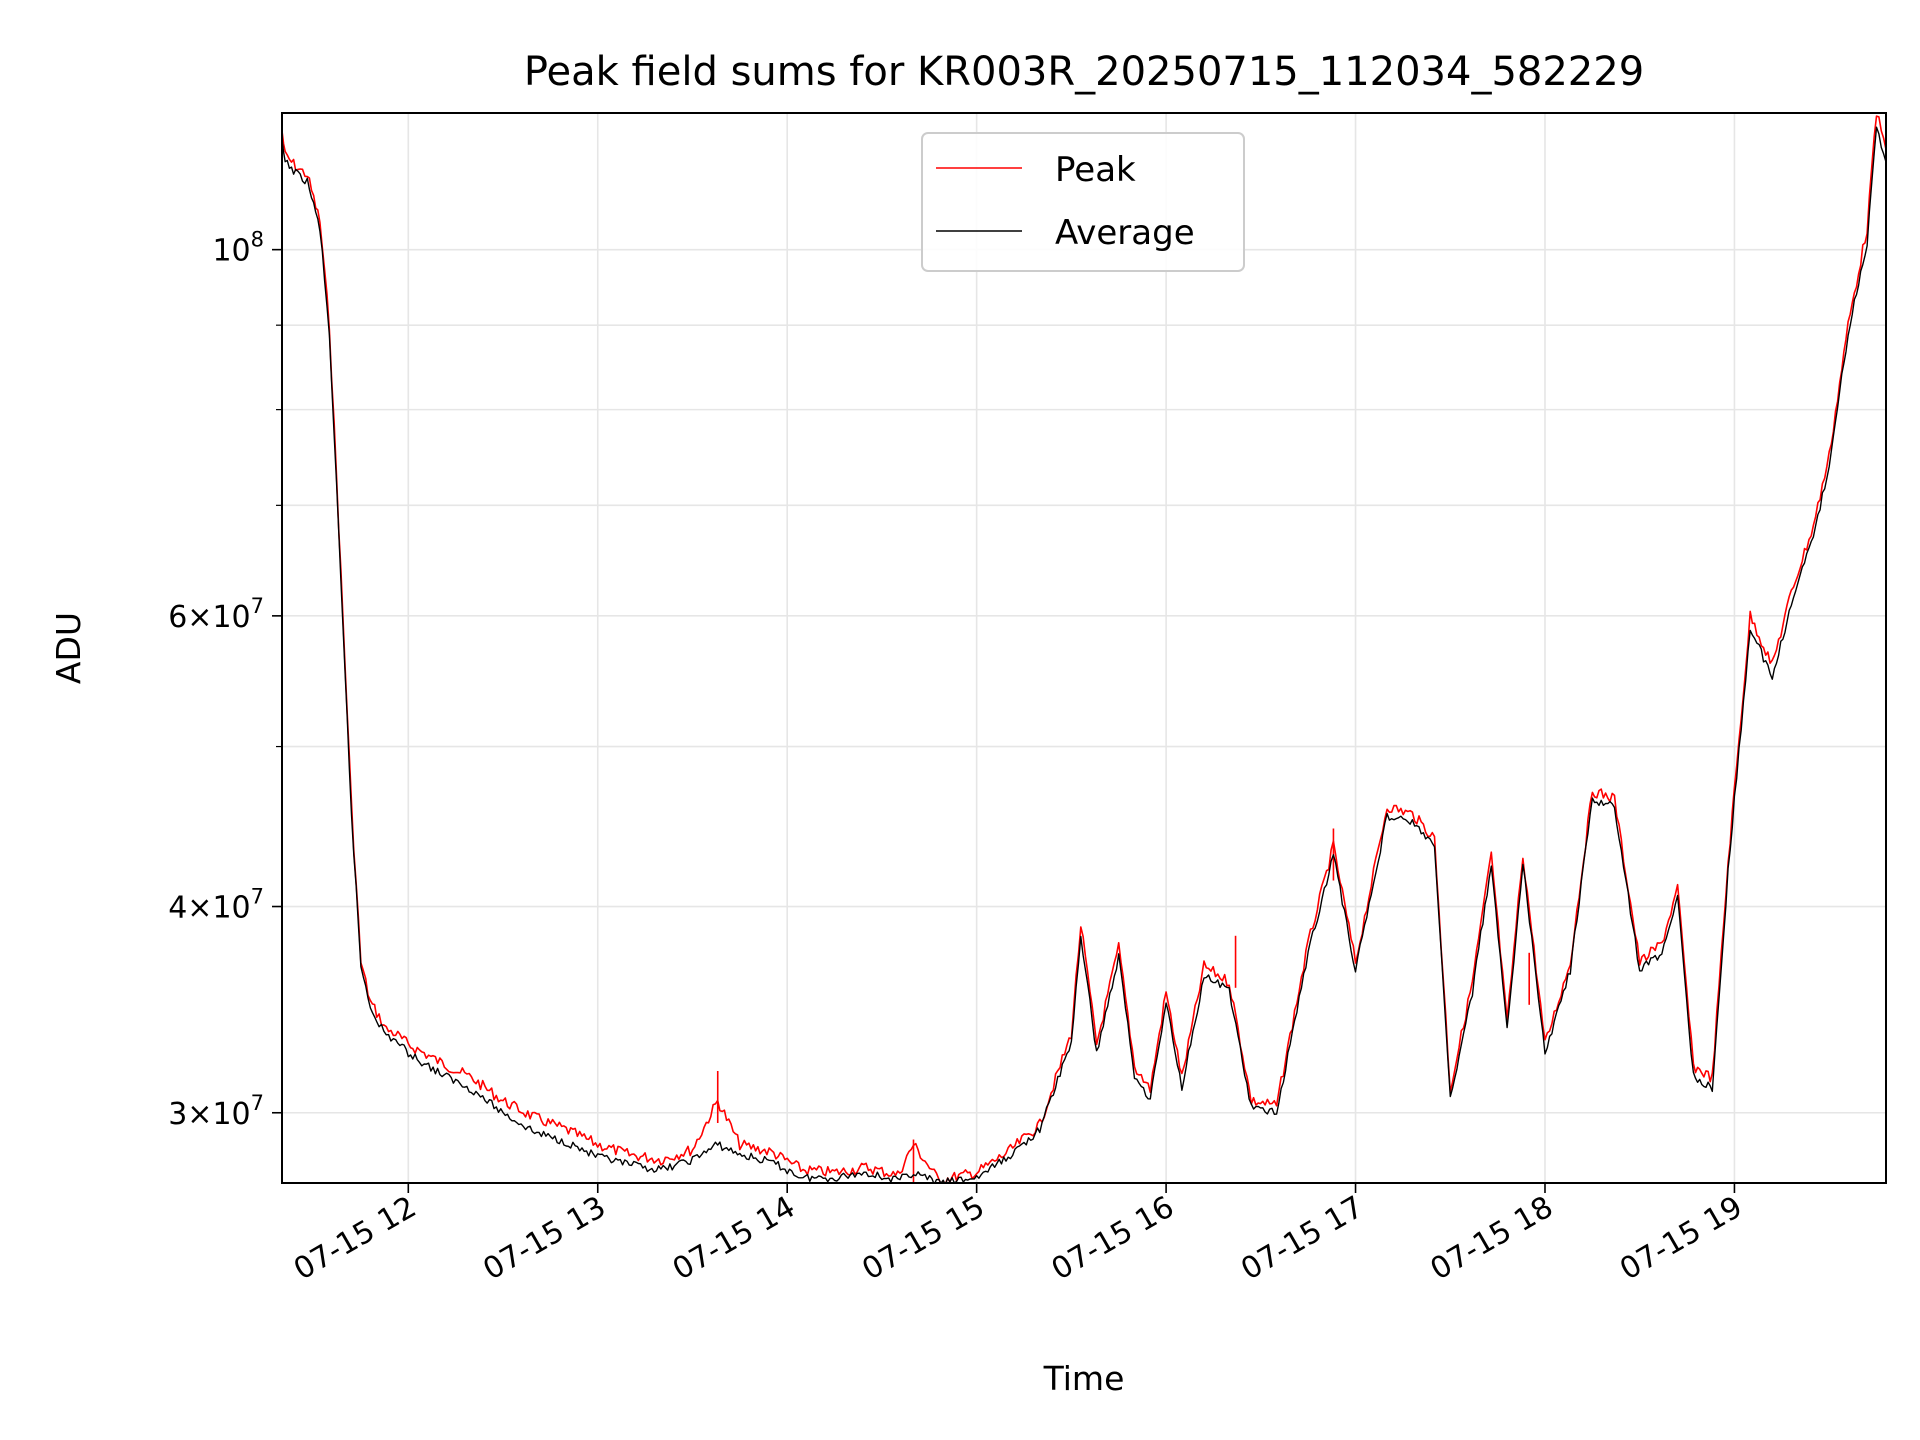 Image resolution: width=1920 pixels, height=1440 pixels. Describe the element at coordinates (225, 680) in the screenshot. I see `y-axis: 3×107 4×107 6×107 108` at that location.